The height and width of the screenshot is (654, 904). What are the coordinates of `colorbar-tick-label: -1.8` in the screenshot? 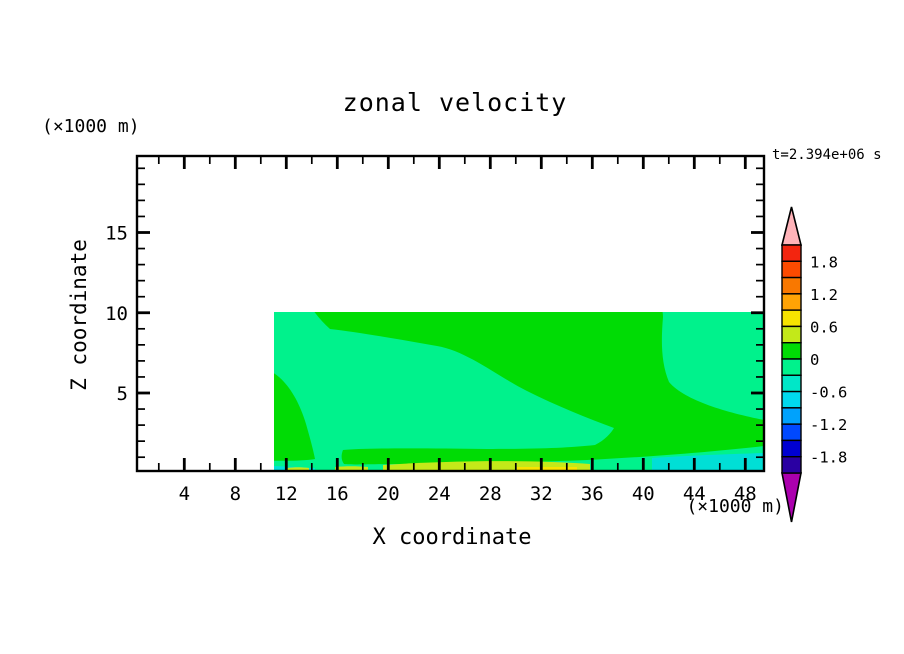 It's located at (828, 458).